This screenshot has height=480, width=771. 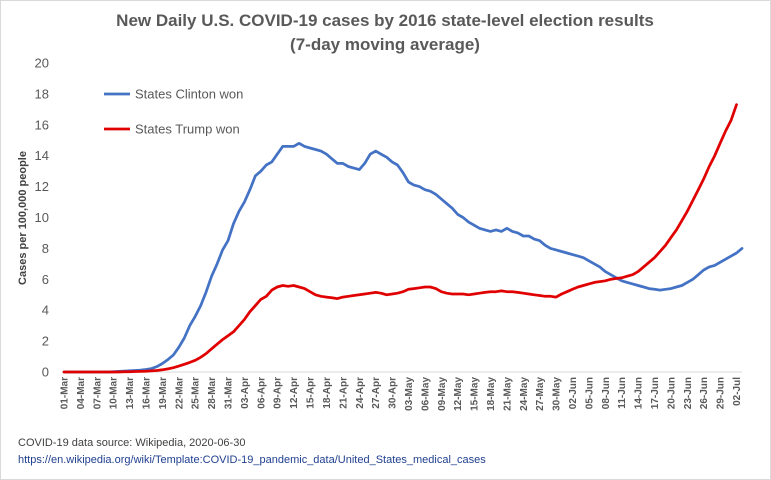 I want to click on y-tick-label: 12, so click(x=42, y=186).